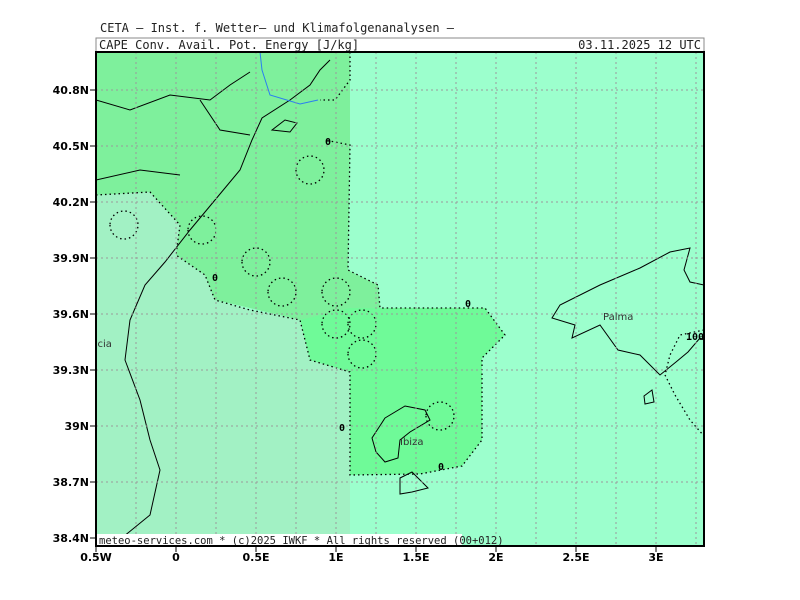  Describe the element at coordinates (229, 45) in the screenshot. I see `title: CAPE_Conv._Avail._Pot._Energy_[J/kg]` at that location.